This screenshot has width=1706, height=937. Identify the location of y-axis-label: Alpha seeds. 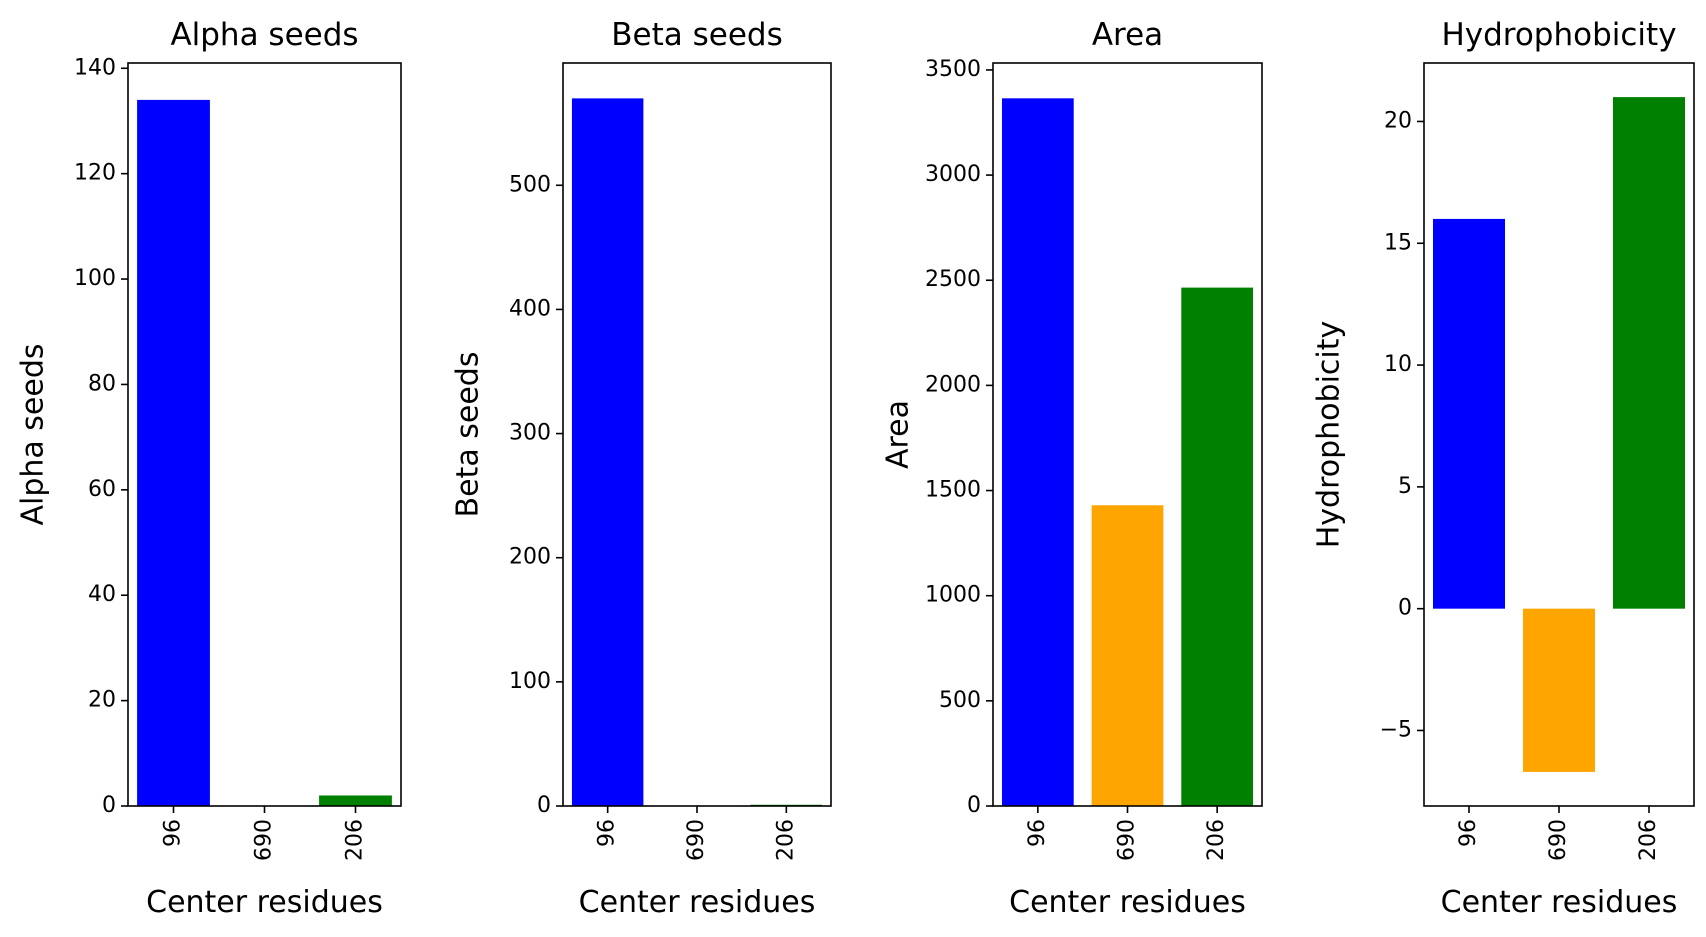
(33, 434).